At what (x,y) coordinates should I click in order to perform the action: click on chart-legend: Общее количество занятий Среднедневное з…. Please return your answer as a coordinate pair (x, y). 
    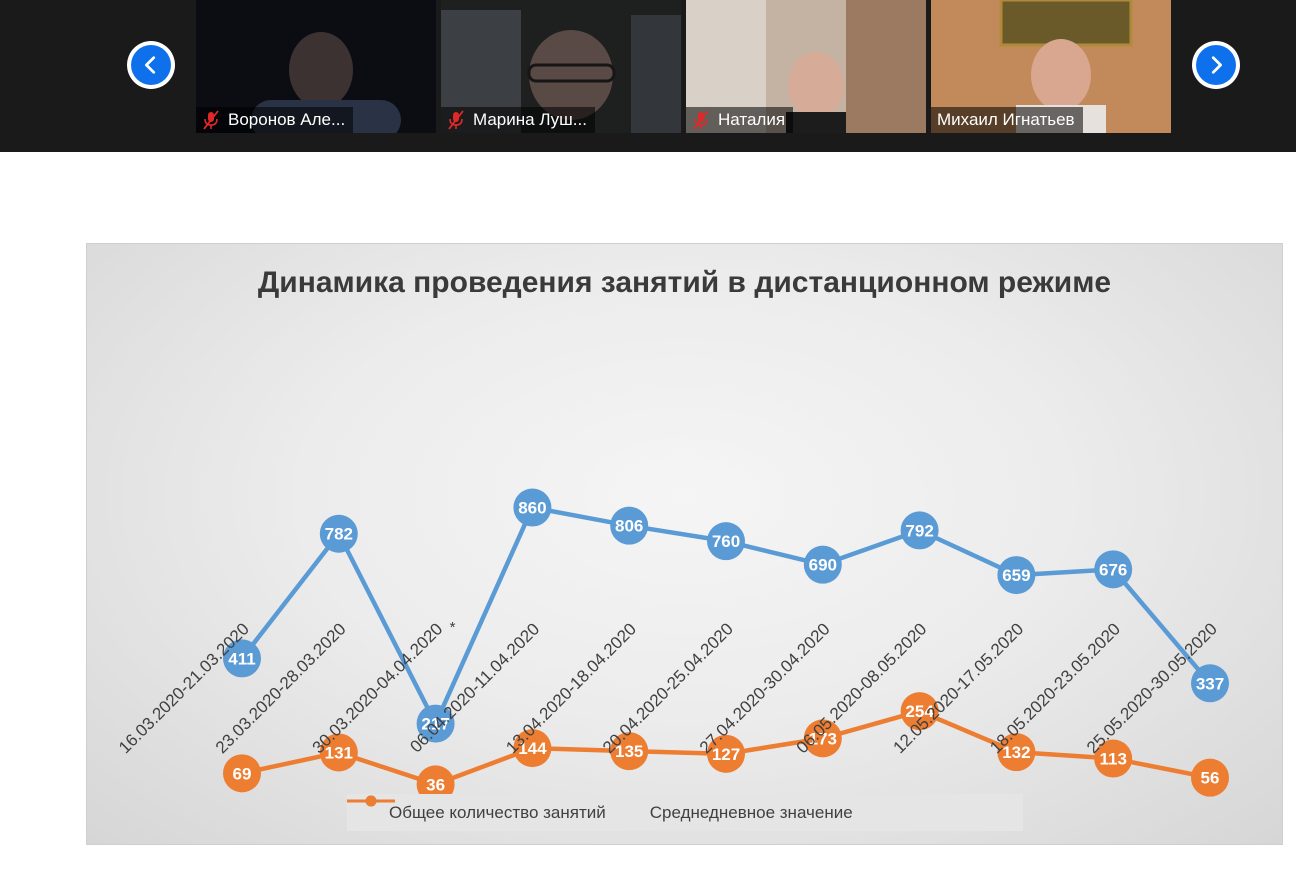
    Looking at the image, I should click on (685, 812).